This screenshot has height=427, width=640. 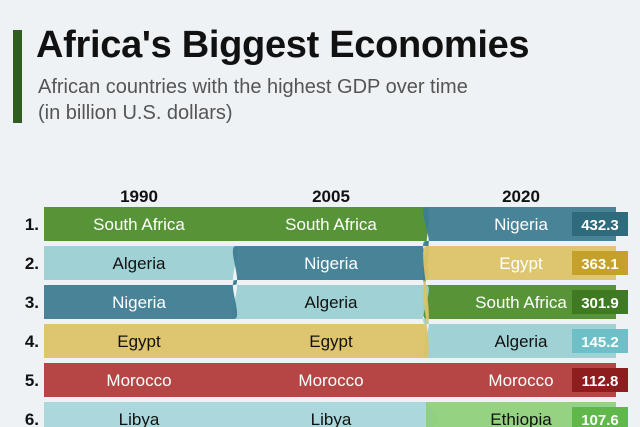 What do you see at coordinates (521, 418) in the screenshot?
I see `ribbon-label-ethiopia: Ethiopia` at bounding box center [521, 418].